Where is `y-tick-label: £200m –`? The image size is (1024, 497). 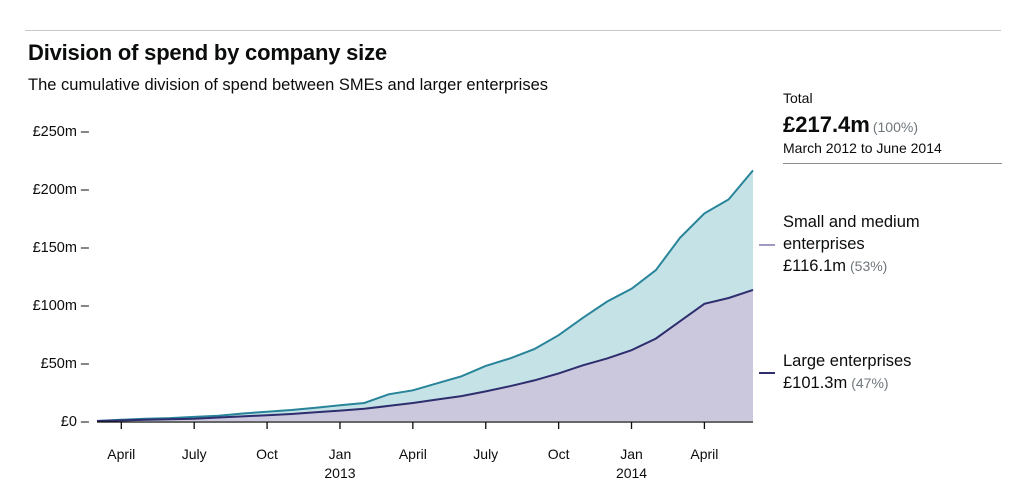 y-tick-label: £200m – is located at coordinates (61, 190).